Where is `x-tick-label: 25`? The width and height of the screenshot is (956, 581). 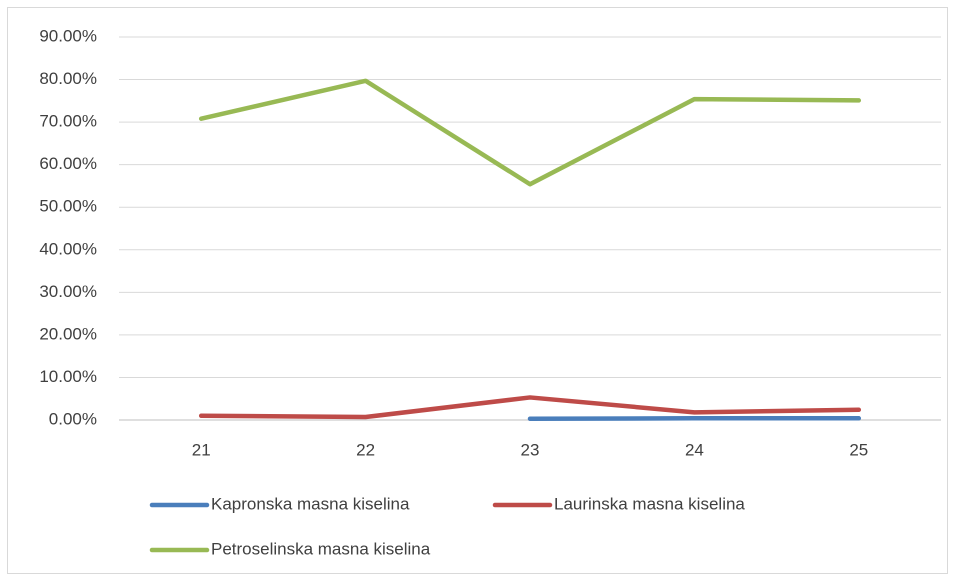
x-tick-label: 25 is located at coordinates (858, 449).